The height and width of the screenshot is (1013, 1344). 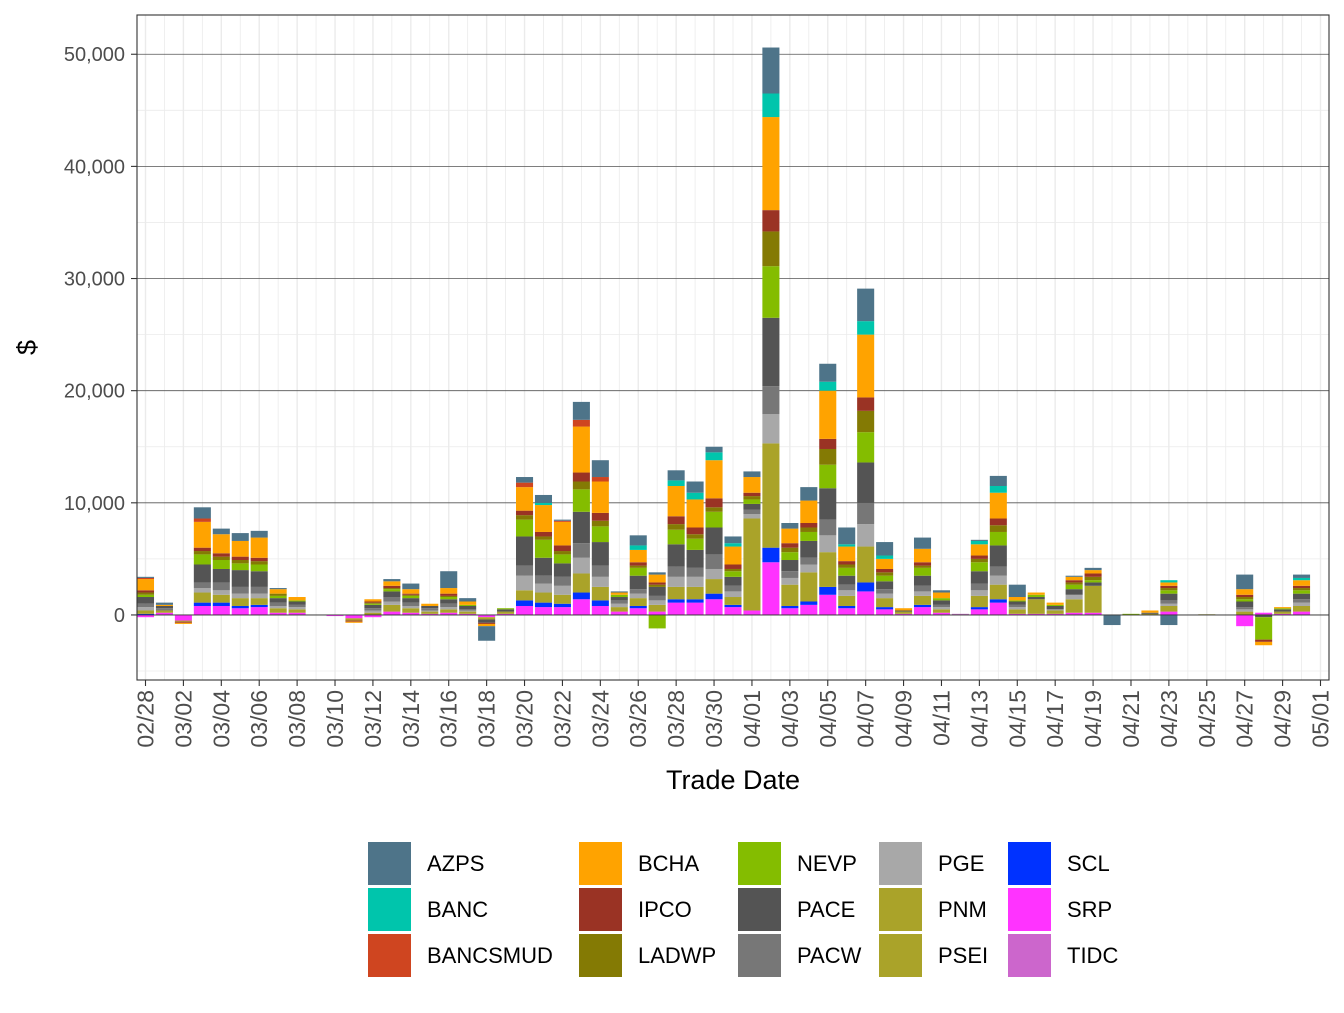 I want to click on x-tick-label: 03/08, so click(x=297, y=719).